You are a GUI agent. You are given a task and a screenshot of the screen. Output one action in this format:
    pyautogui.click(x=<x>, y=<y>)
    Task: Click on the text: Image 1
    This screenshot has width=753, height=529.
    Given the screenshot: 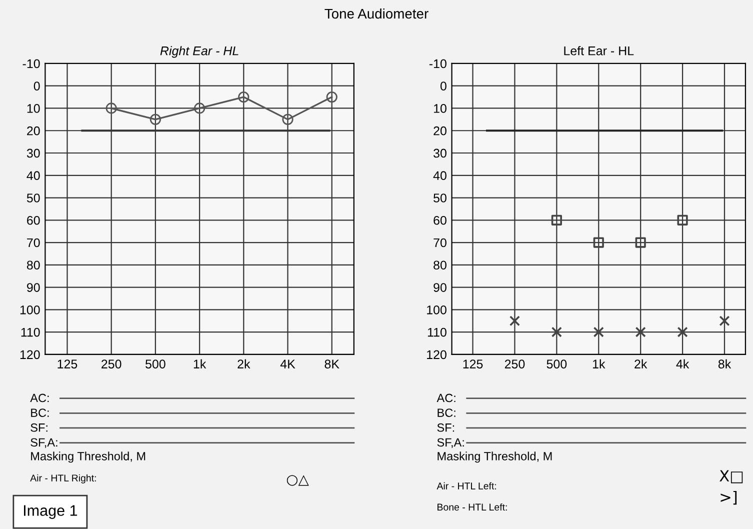 What is the action you would take?
    pyautogui.click(x=51, y=512)
    